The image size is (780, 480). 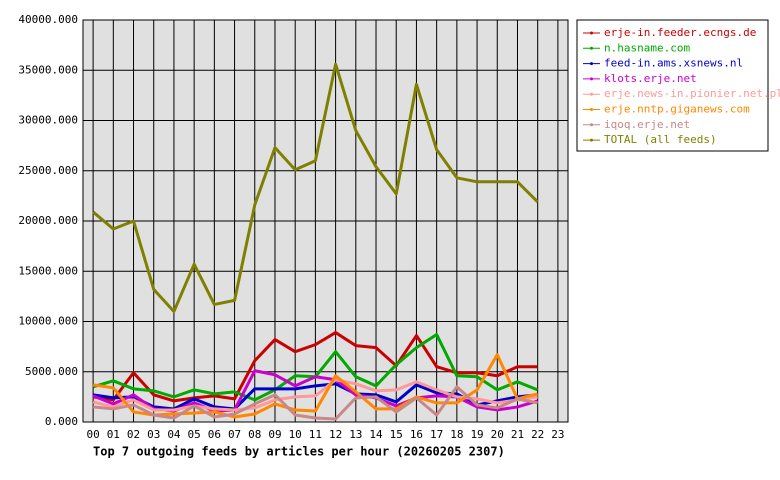 What do you see at coordinates (537, 434) in the screenshot?
I see `x-tick-label: 22` at bounding box center [537, 434].